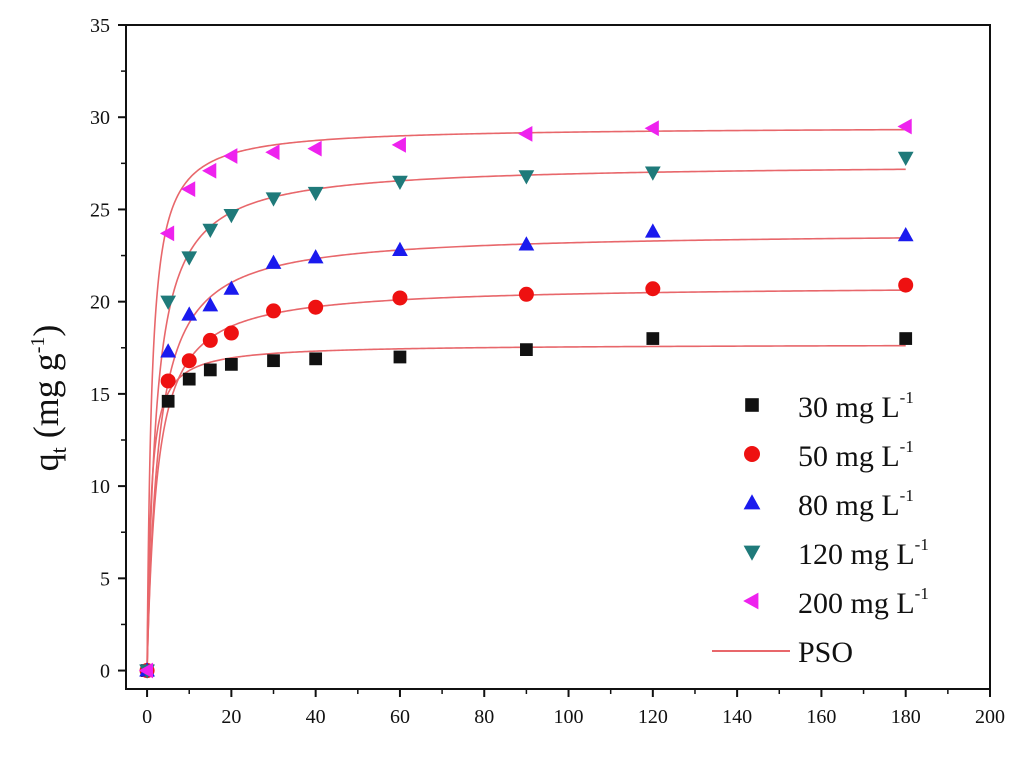  I want to click on y-tick-label: 25, so click(100, 210).